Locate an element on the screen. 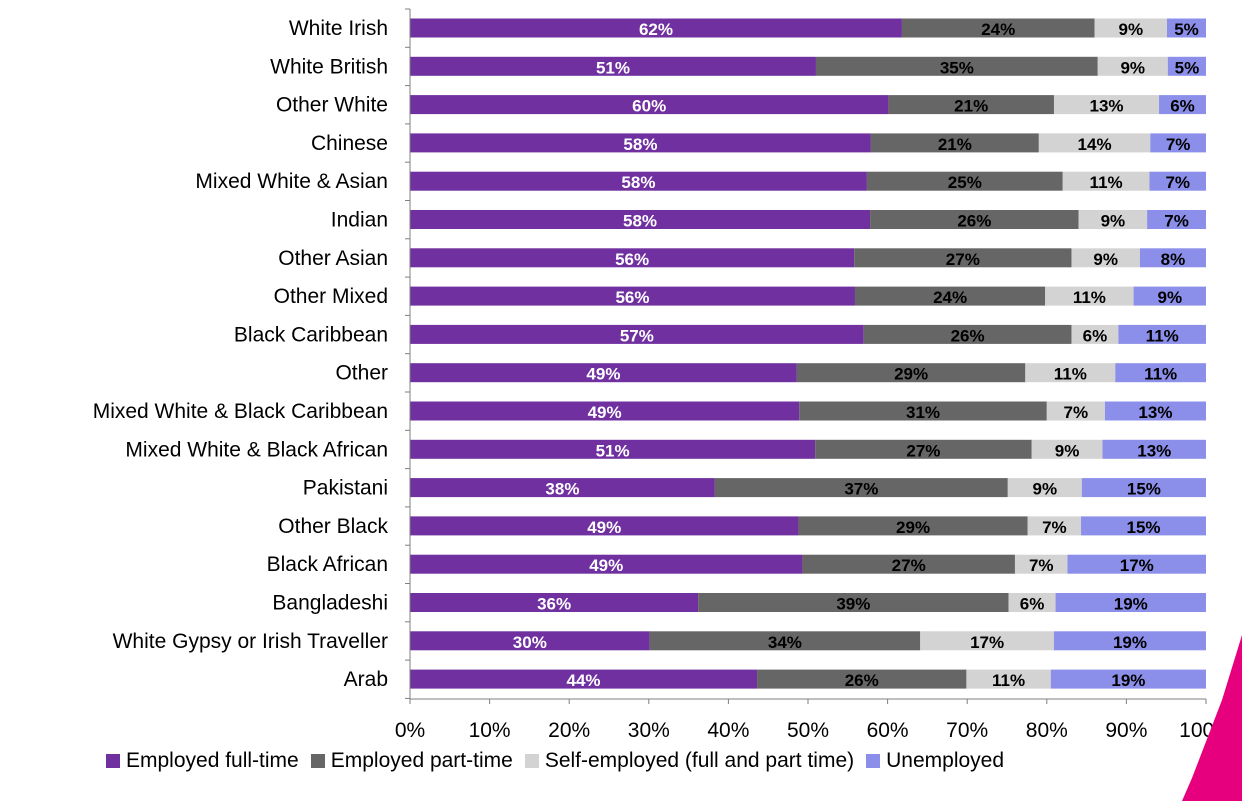 The height and width of the screenshot is (801, 1242). legend-label: Self-employed (full and part time) is located at coordinates (699, 760).